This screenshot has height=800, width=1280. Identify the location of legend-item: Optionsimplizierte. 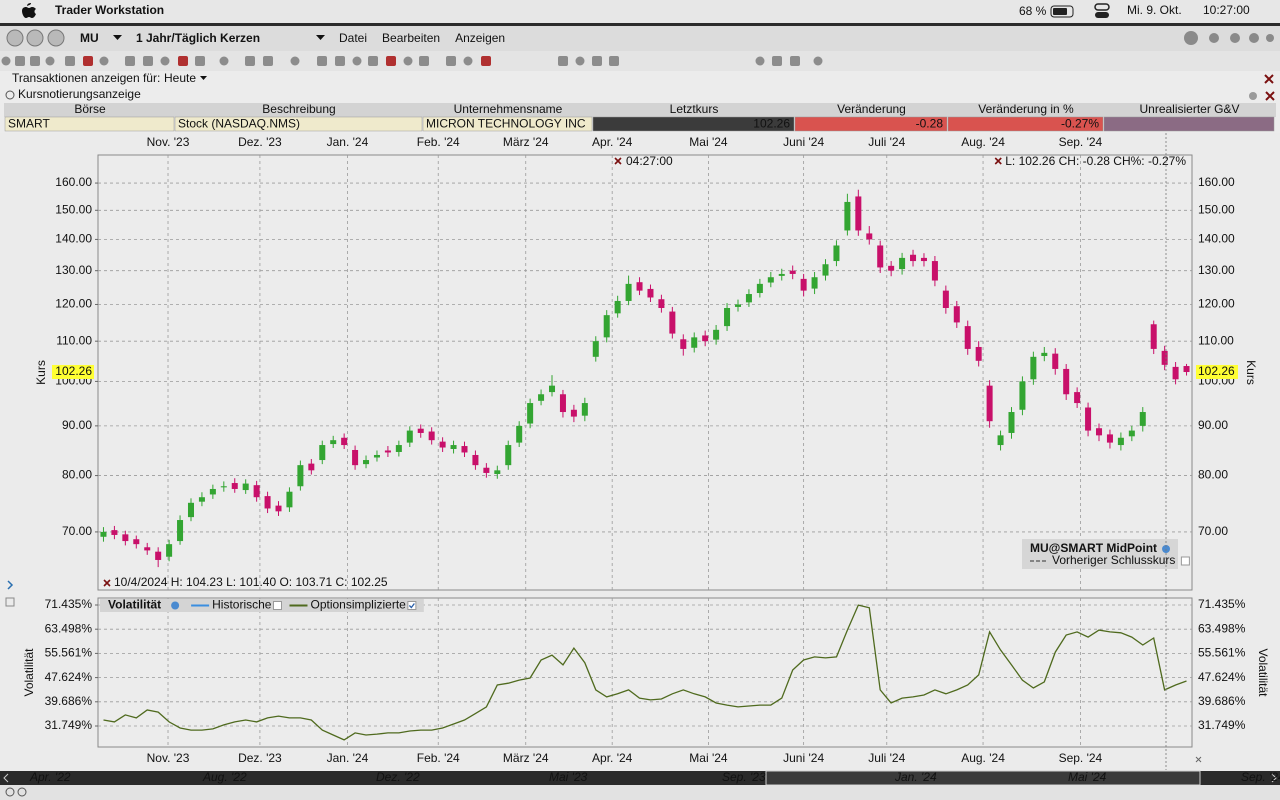
(358, 605).